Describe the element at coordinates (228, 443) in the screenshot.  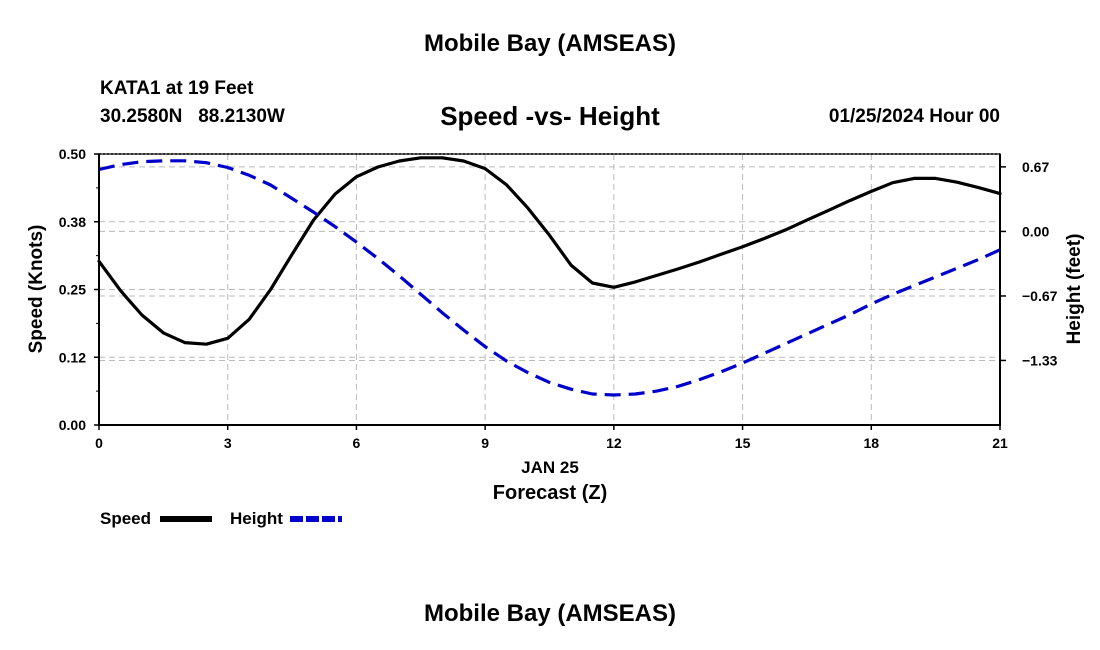
I see `x-tick-label: 3` at that location.